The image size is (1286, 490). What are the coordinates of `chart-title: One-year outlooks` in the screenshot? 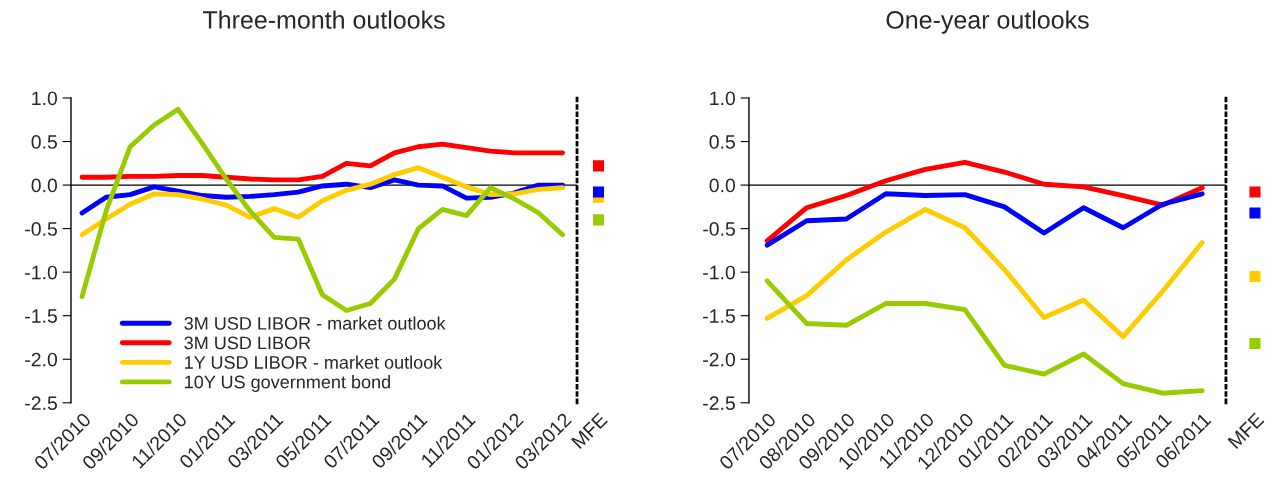 It's located at (987, 22).